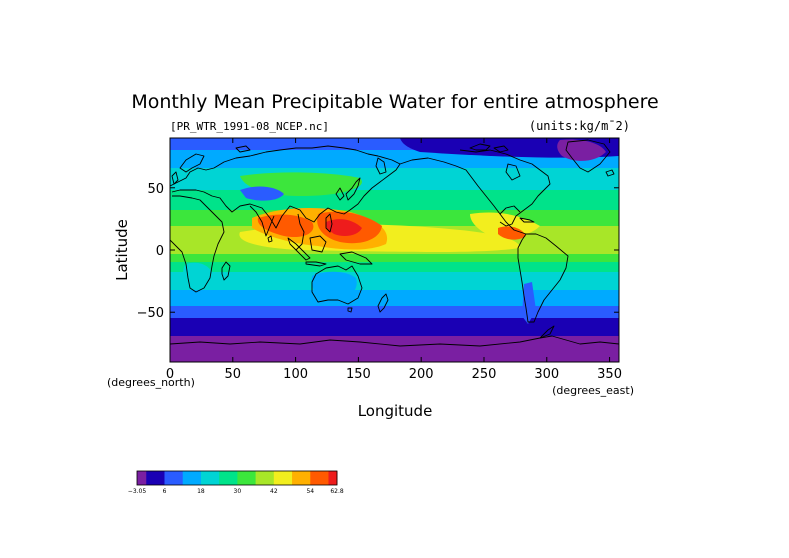  What do you see at coordinates (233, 374) in the screenshot?
I see `x-tick-label: 50` at bounding box center [233, 374].